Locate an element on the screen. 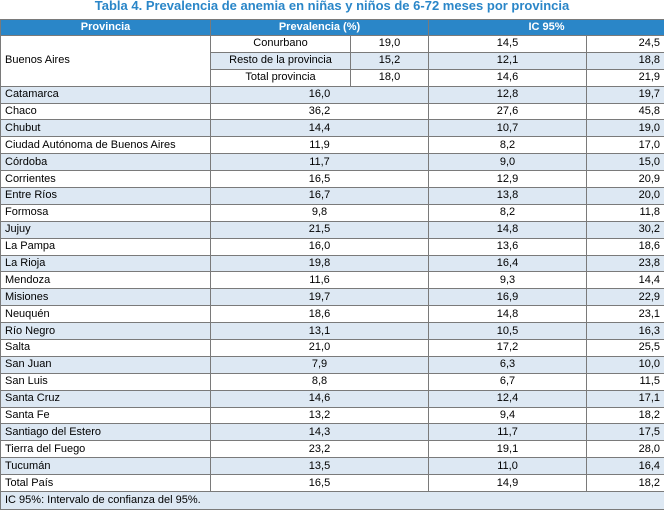  province-cell: Santa Fe is located at coordinates (105, 415).